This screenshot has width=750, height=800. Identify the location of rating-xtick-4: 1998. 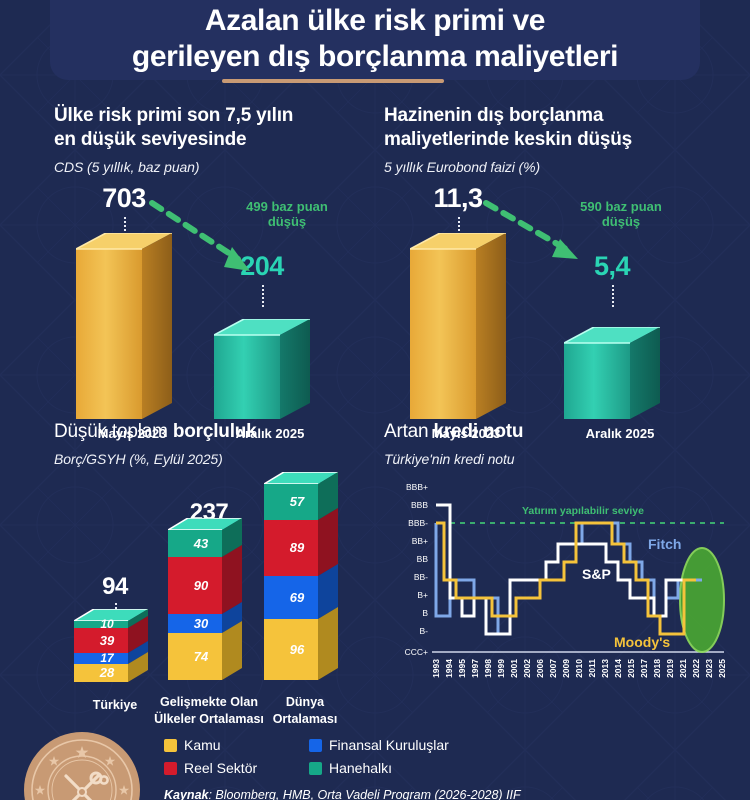
(488, 668).